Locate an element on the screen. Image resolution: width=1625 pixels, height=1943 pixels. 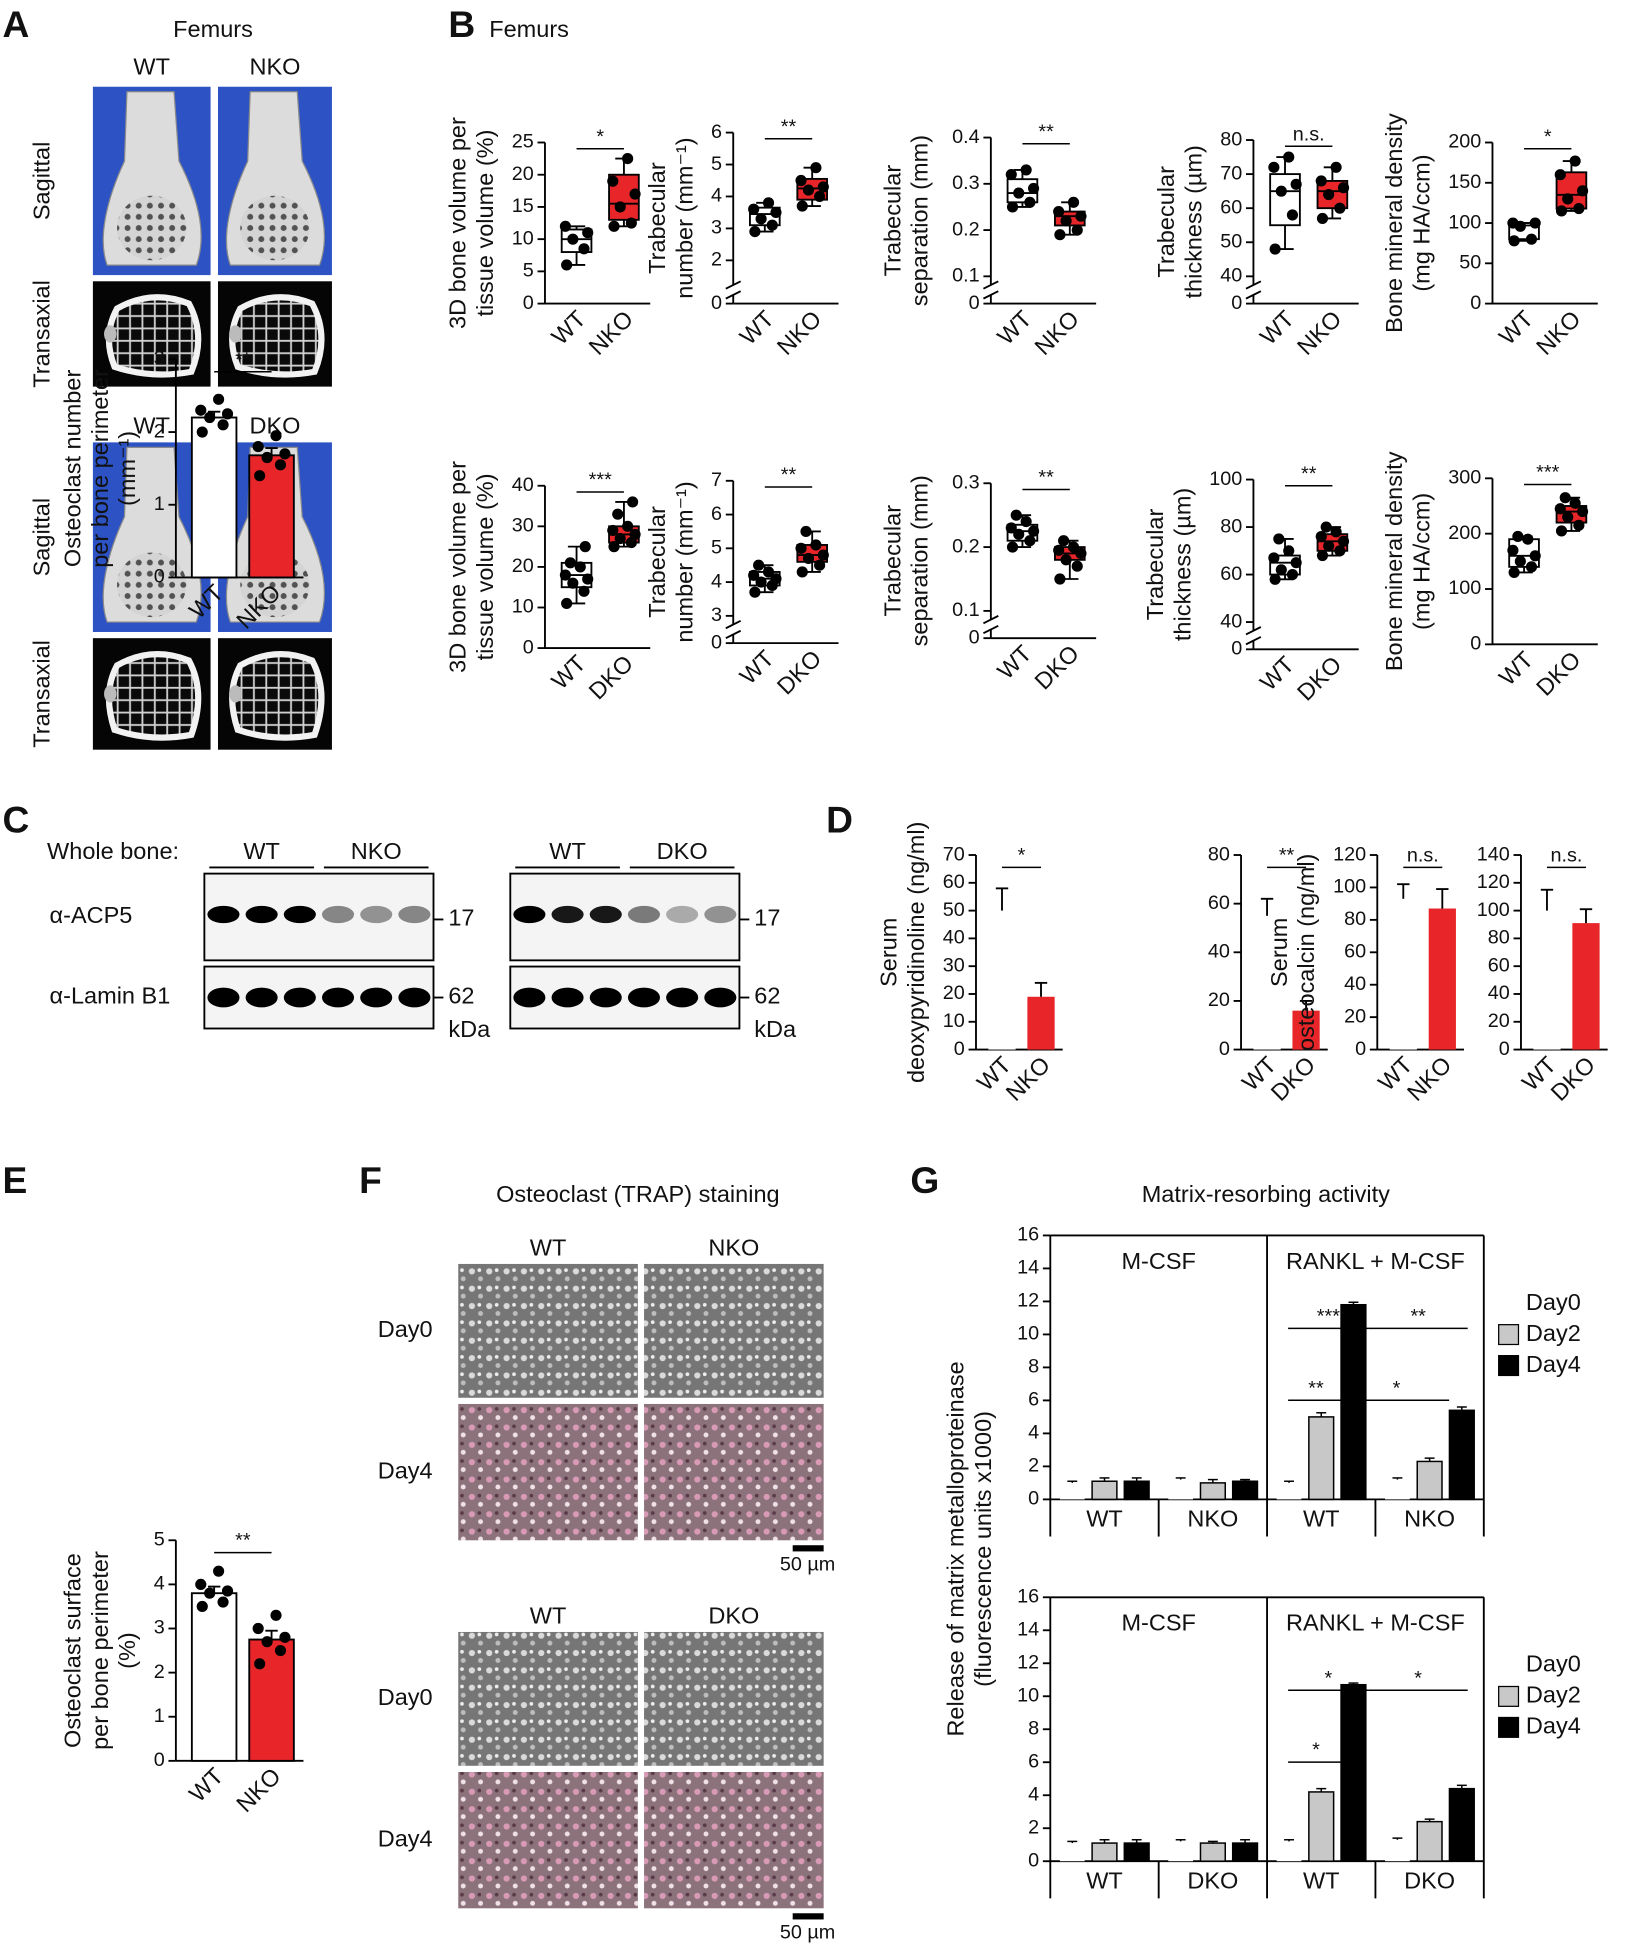
group-label: M-CSF is located at coordinates (1158, 1261).